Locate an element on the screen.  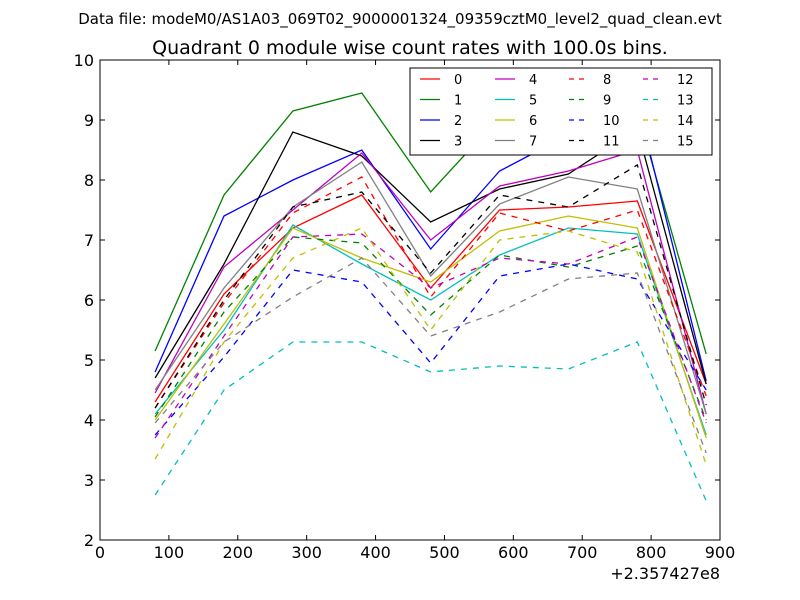
x-tick-label: 700 is located at coordinates (582, 552).